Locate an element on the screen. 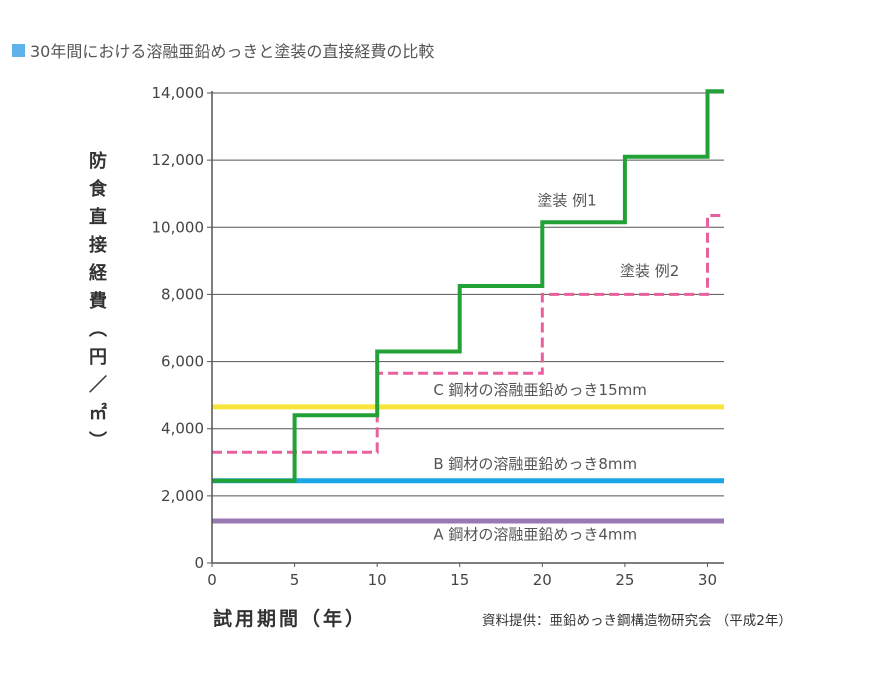  y-axis-label-char: 防 is located at coordinates (98, 161).